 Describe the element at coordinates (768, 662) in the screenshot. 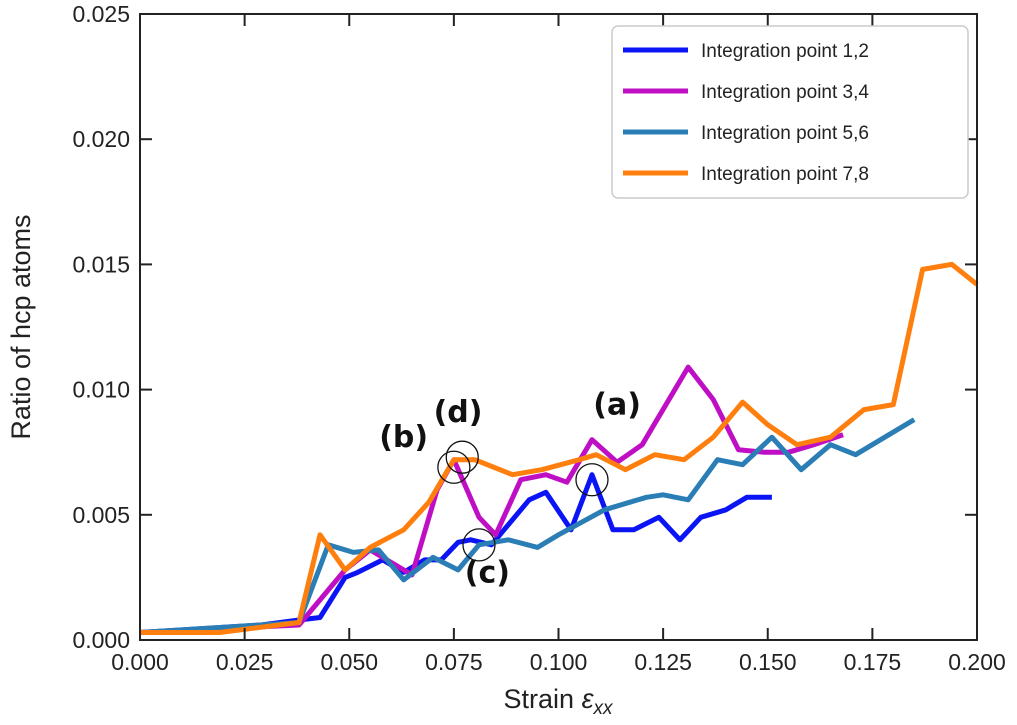

I see `x-tick-label: 0.150` at that location.